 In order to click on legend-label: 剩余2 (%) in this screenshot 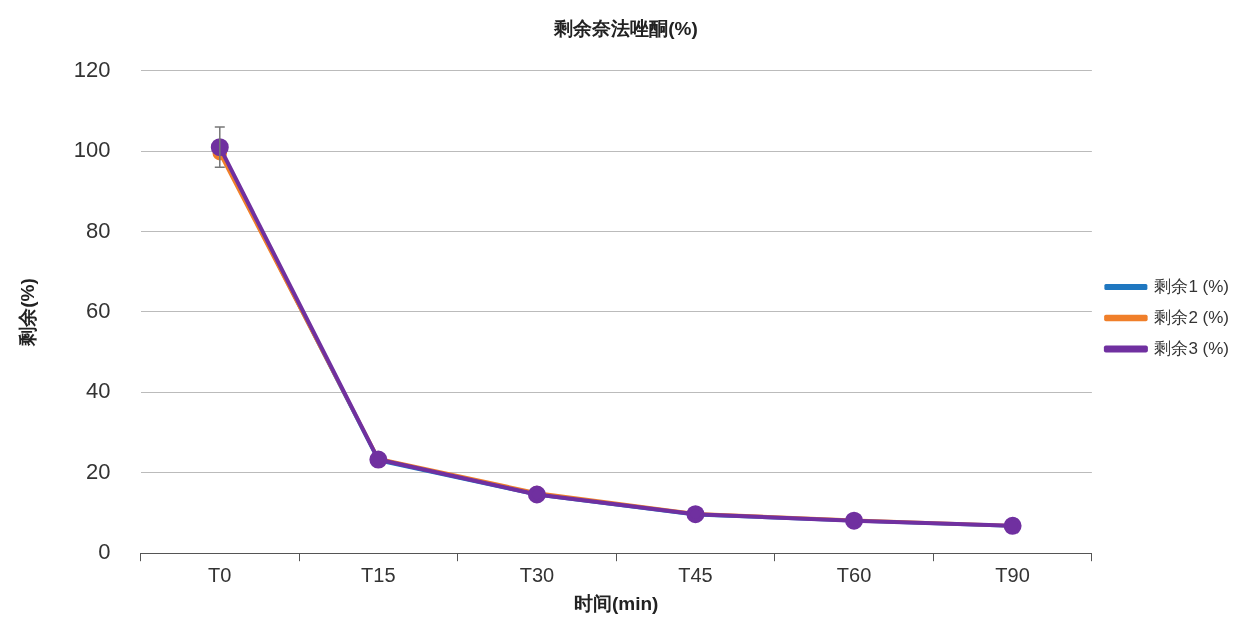, I will do `click(1192, 317)`.